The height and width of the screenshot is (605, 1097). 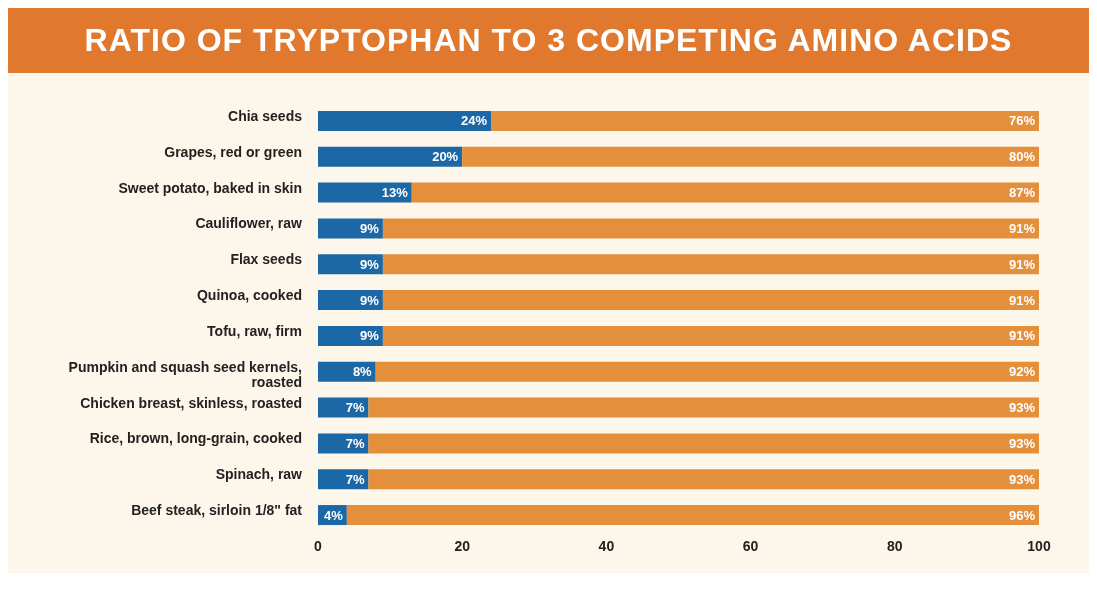 I want to click on y-tick-label: Chia seeds, so click(x=265, y=115).